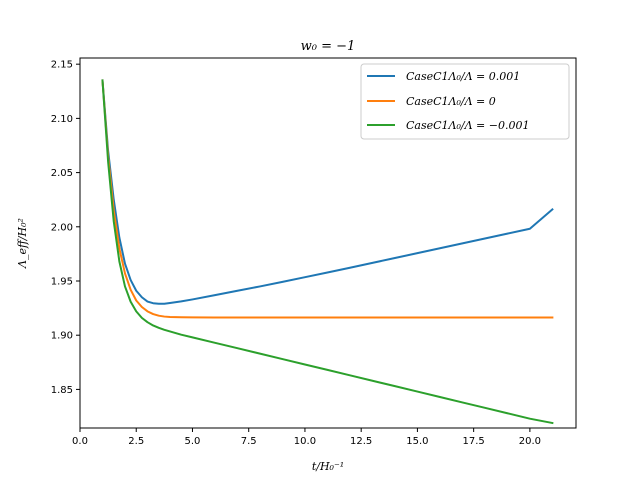  What do you see at coordinates (193, 441) in the screenshot?
I see `x-tick-label: 5.0` at bounding box center [193, 441].